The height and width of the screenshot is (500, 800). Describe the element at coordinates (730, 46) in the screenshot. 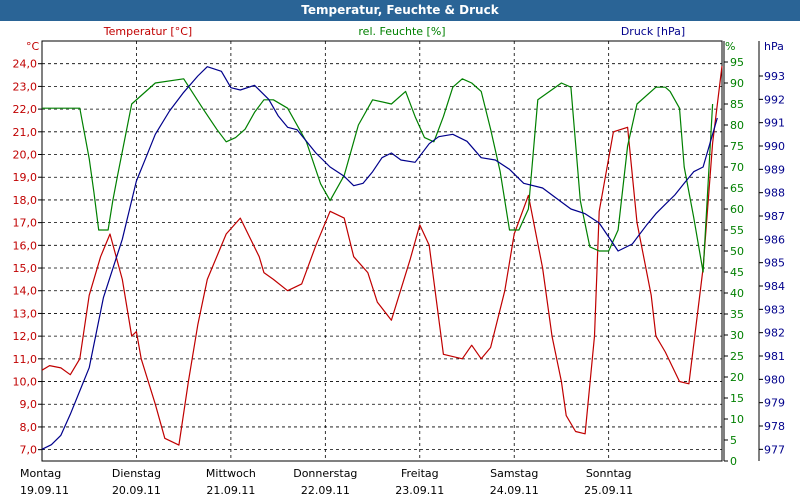

I see `humidity-unit-label: %` at that location.